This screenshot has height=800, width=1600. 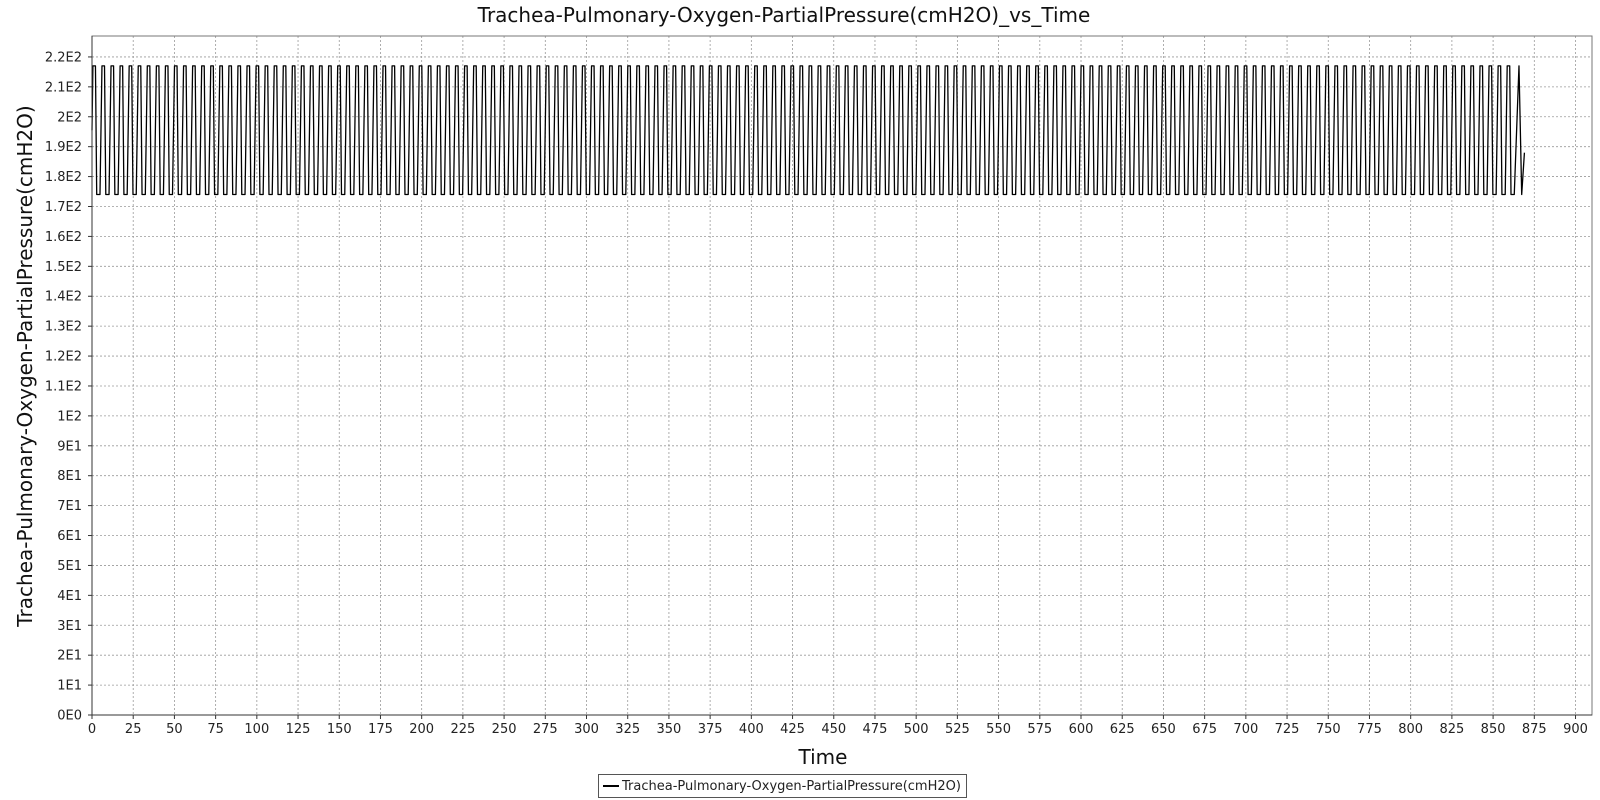 What do you see at coordinates (1204, 729) in the screenshot?
I see `x-tick-label: 675` at bounding box center [1204, 729].